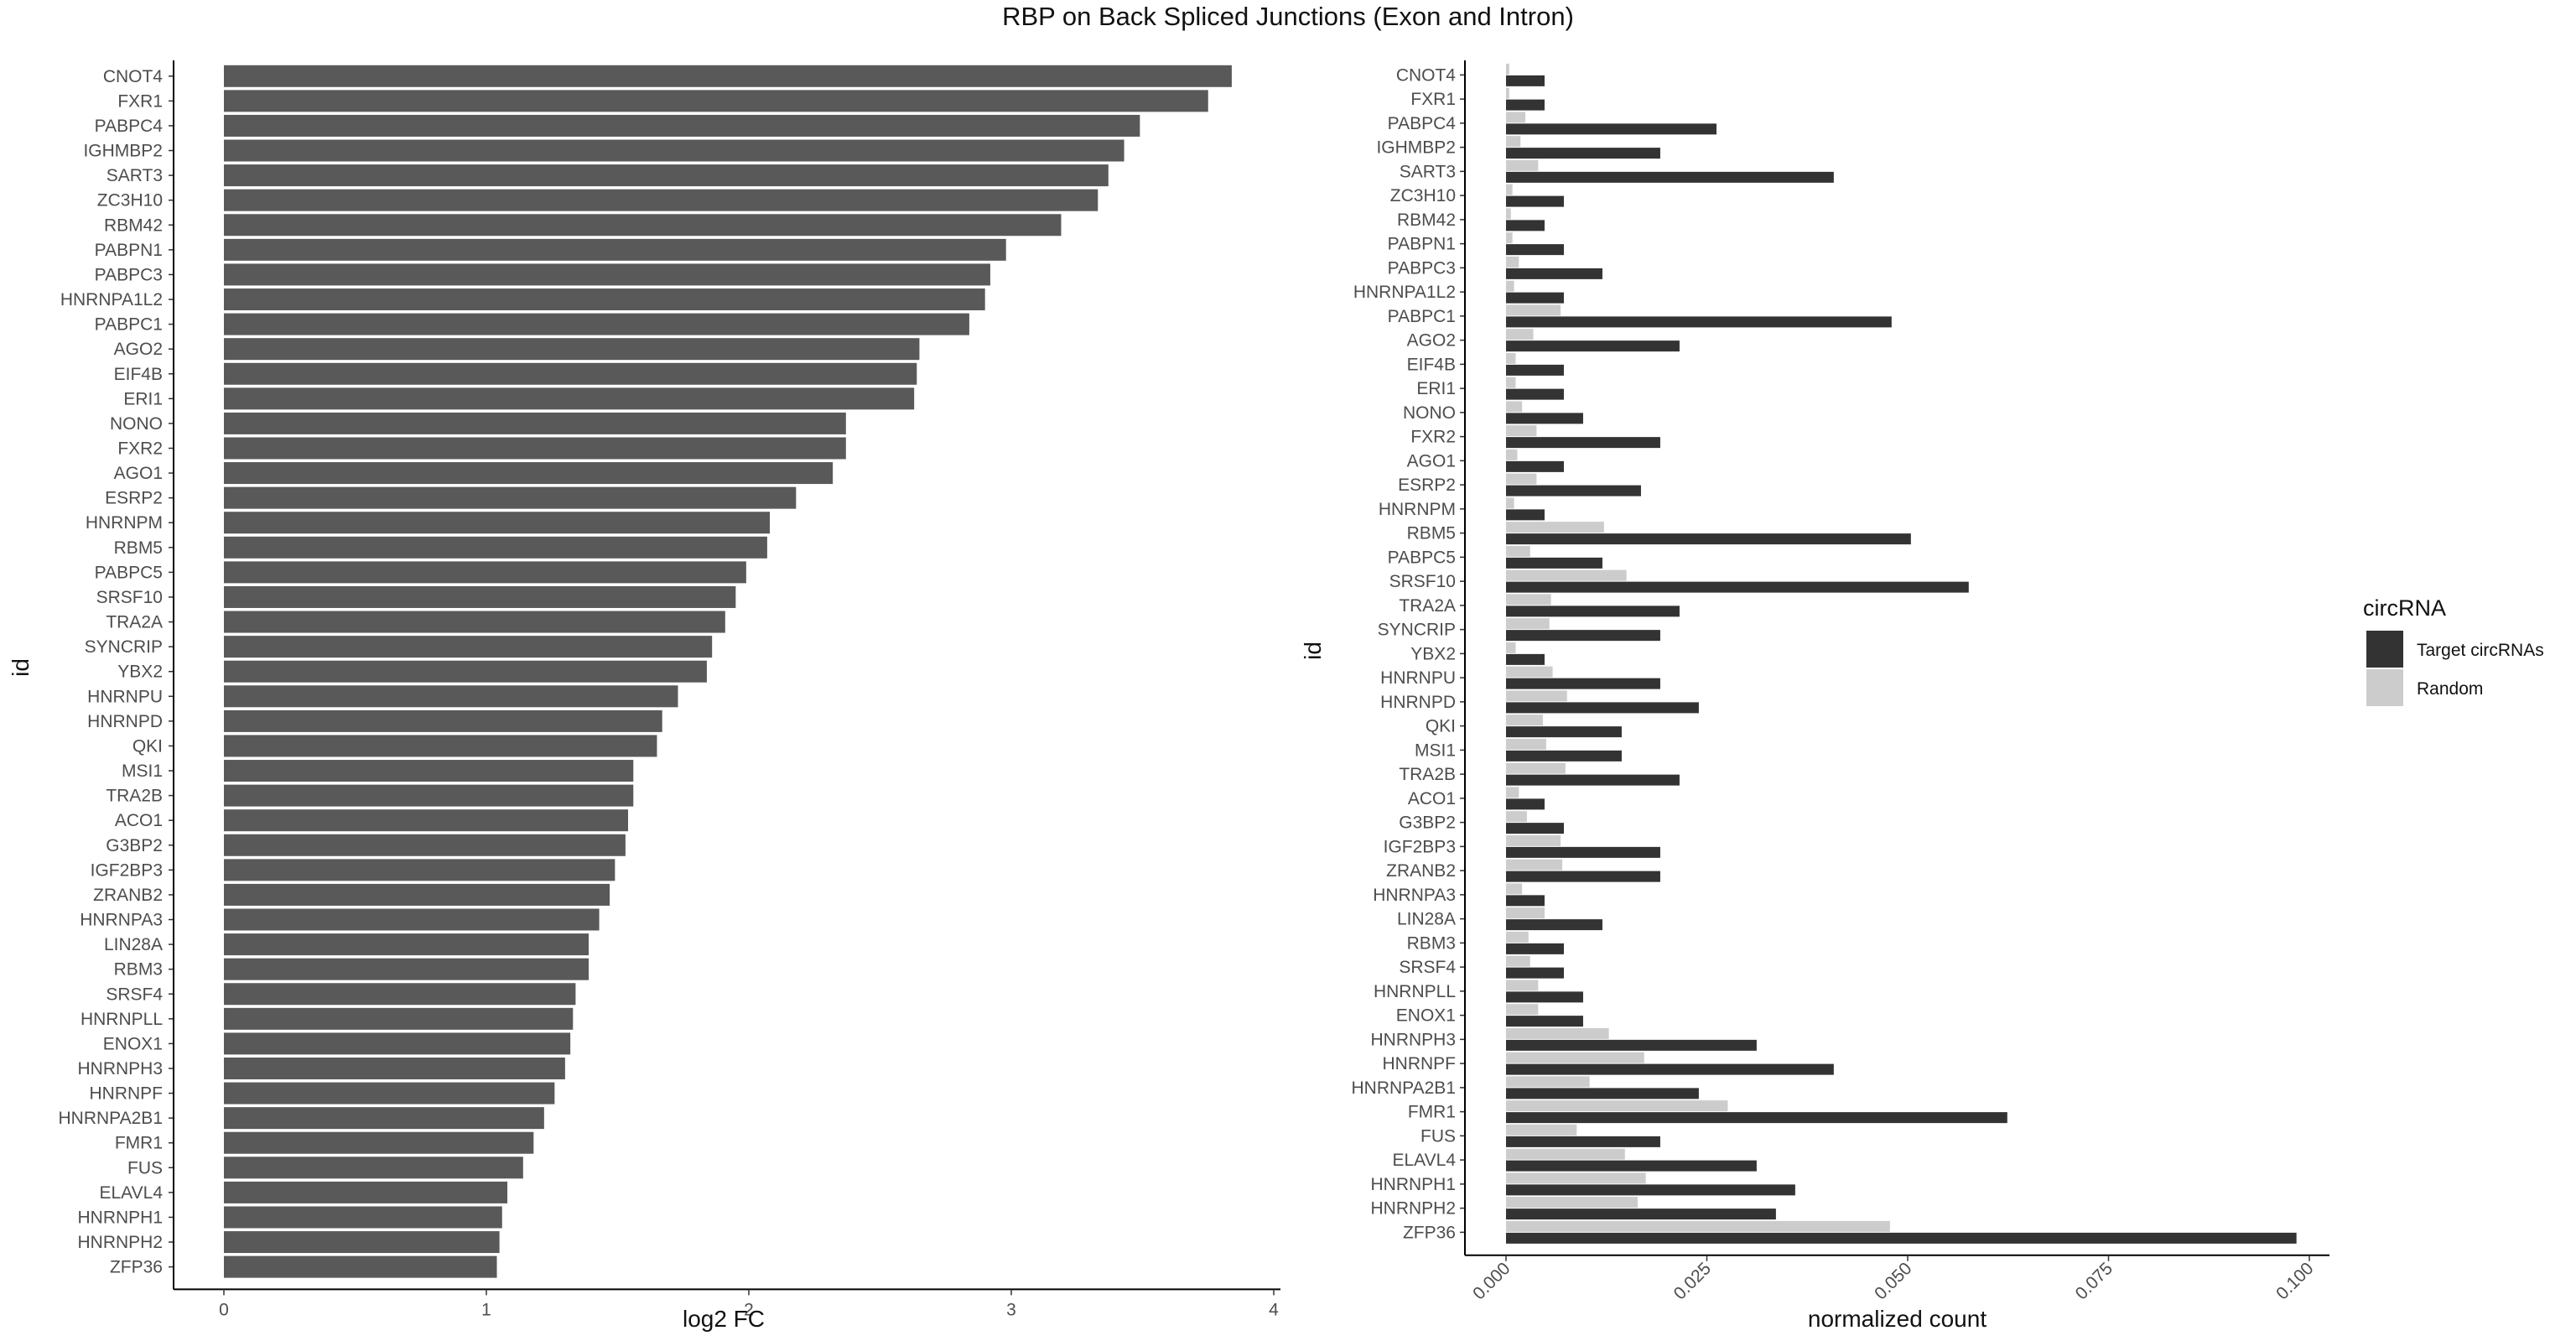 Image resolution: width=2576 pixels, height=1341 pixels. What do you see at coordinates (1670, 1069) in the screenshot?
I see `bar-target-hnrnpf` at bounding box center [1670, 1069].